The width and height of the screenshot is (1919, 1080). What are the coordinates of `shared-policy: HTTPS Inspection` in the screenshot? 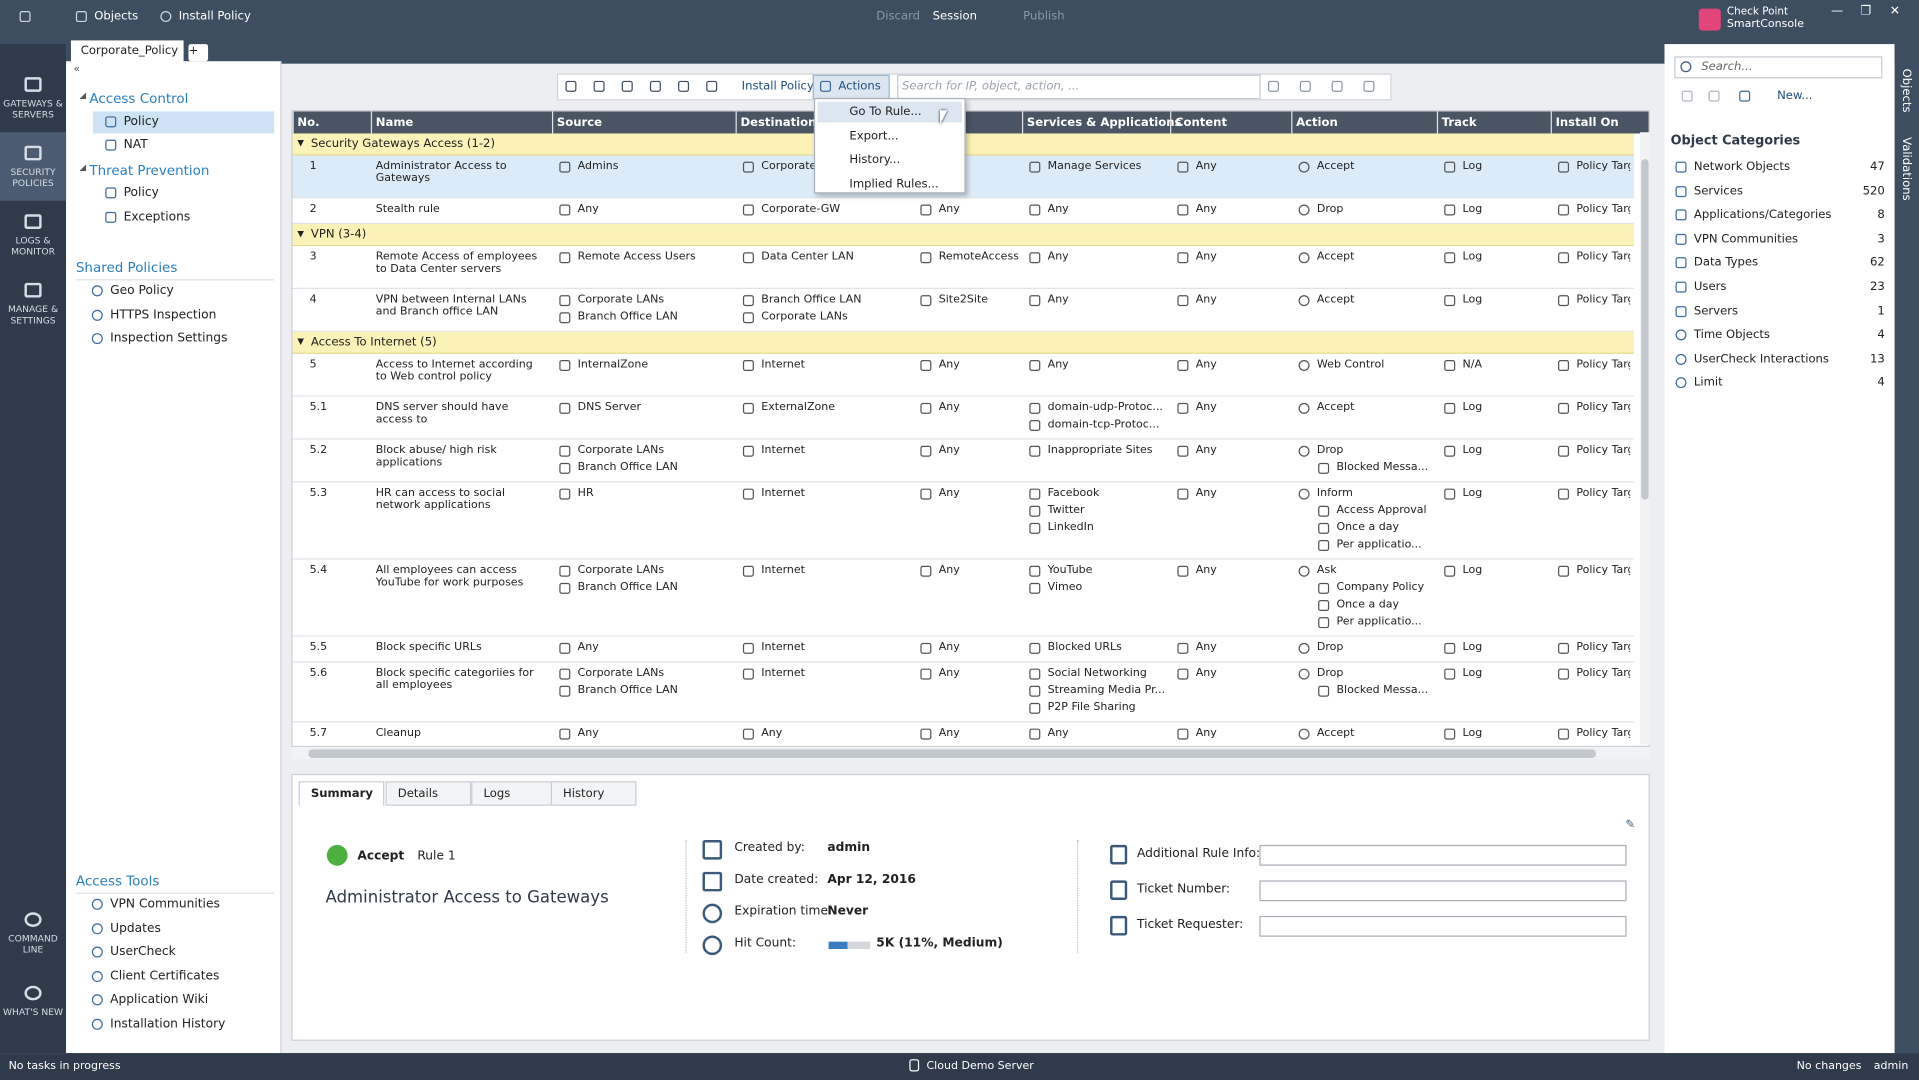 It's located at (163, 315).